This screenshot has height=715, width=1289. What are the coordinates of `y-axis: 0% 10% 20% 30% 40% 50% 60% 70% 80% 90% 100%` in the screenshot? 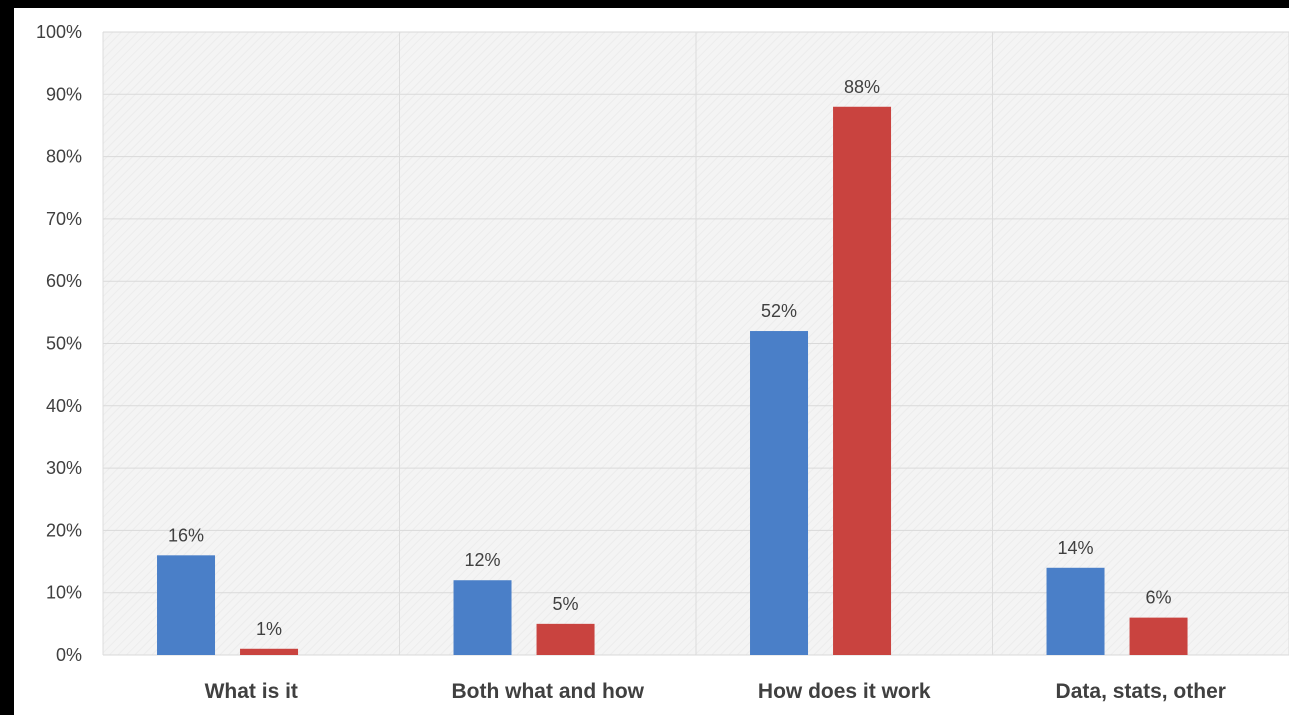 It's located at (59, 343).